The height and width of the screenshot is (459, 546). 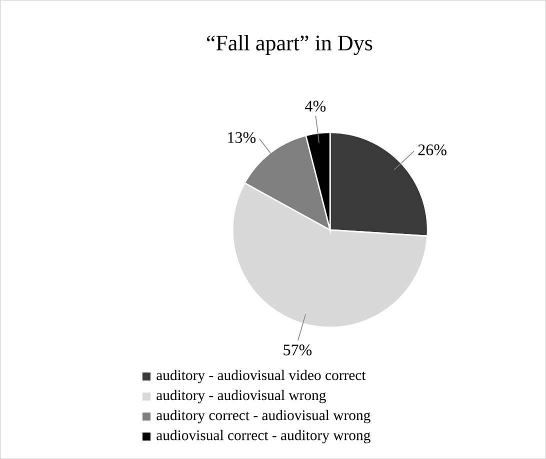 I want to click on legend-label: auditory - audiovisual wrong, so click(x=241, y=397).